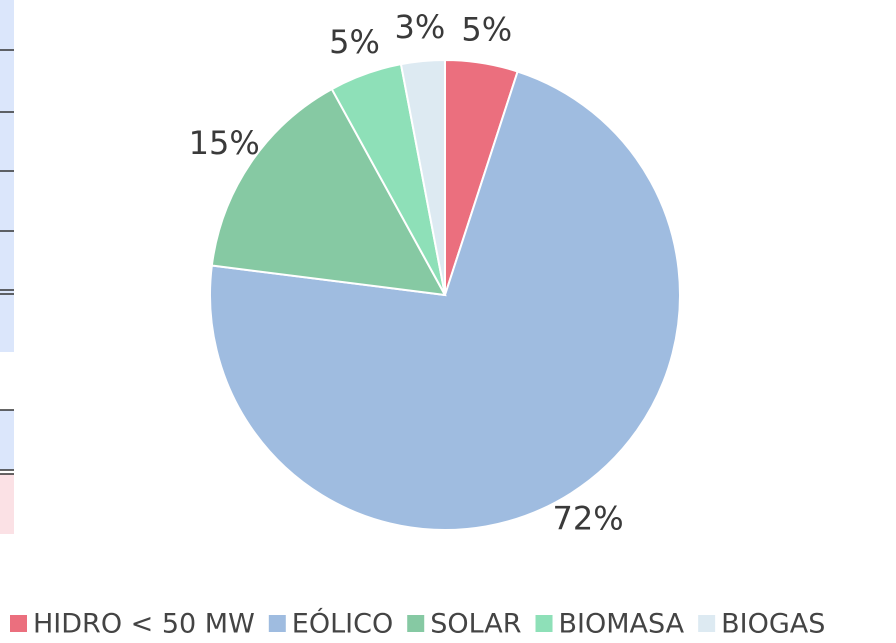 The image size is (896, 643). Describe the element at coordinates (773, 624) in the screenshot. I see `legend-label: BIOGAS` at that location.